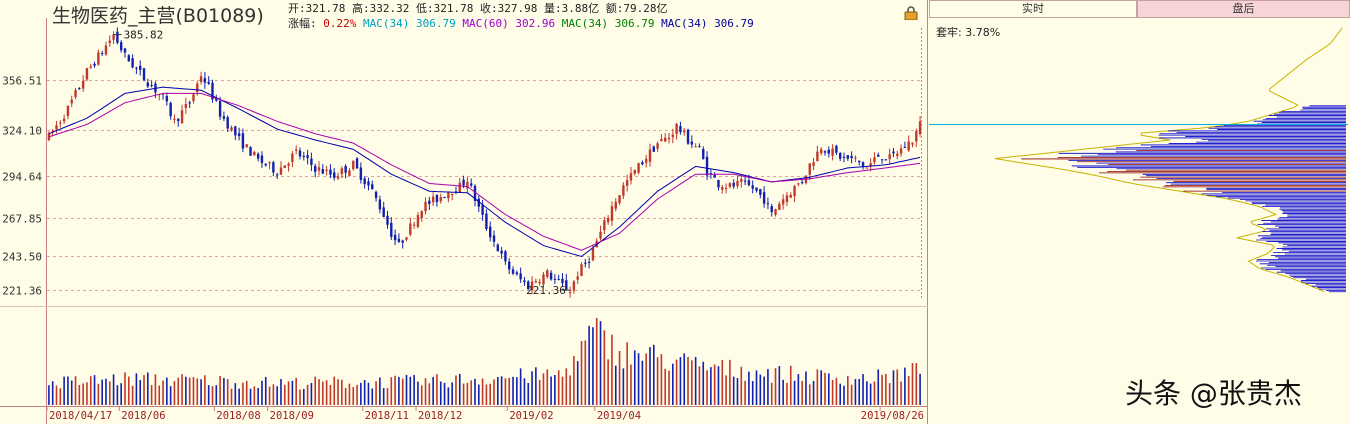 Image resolution: width=1350 pixels, height=424 pixels. What do you see at coordinates (302, 23) in the screenshot?
I see `change-label: 涨幅:` at bounding box center [302, 23].